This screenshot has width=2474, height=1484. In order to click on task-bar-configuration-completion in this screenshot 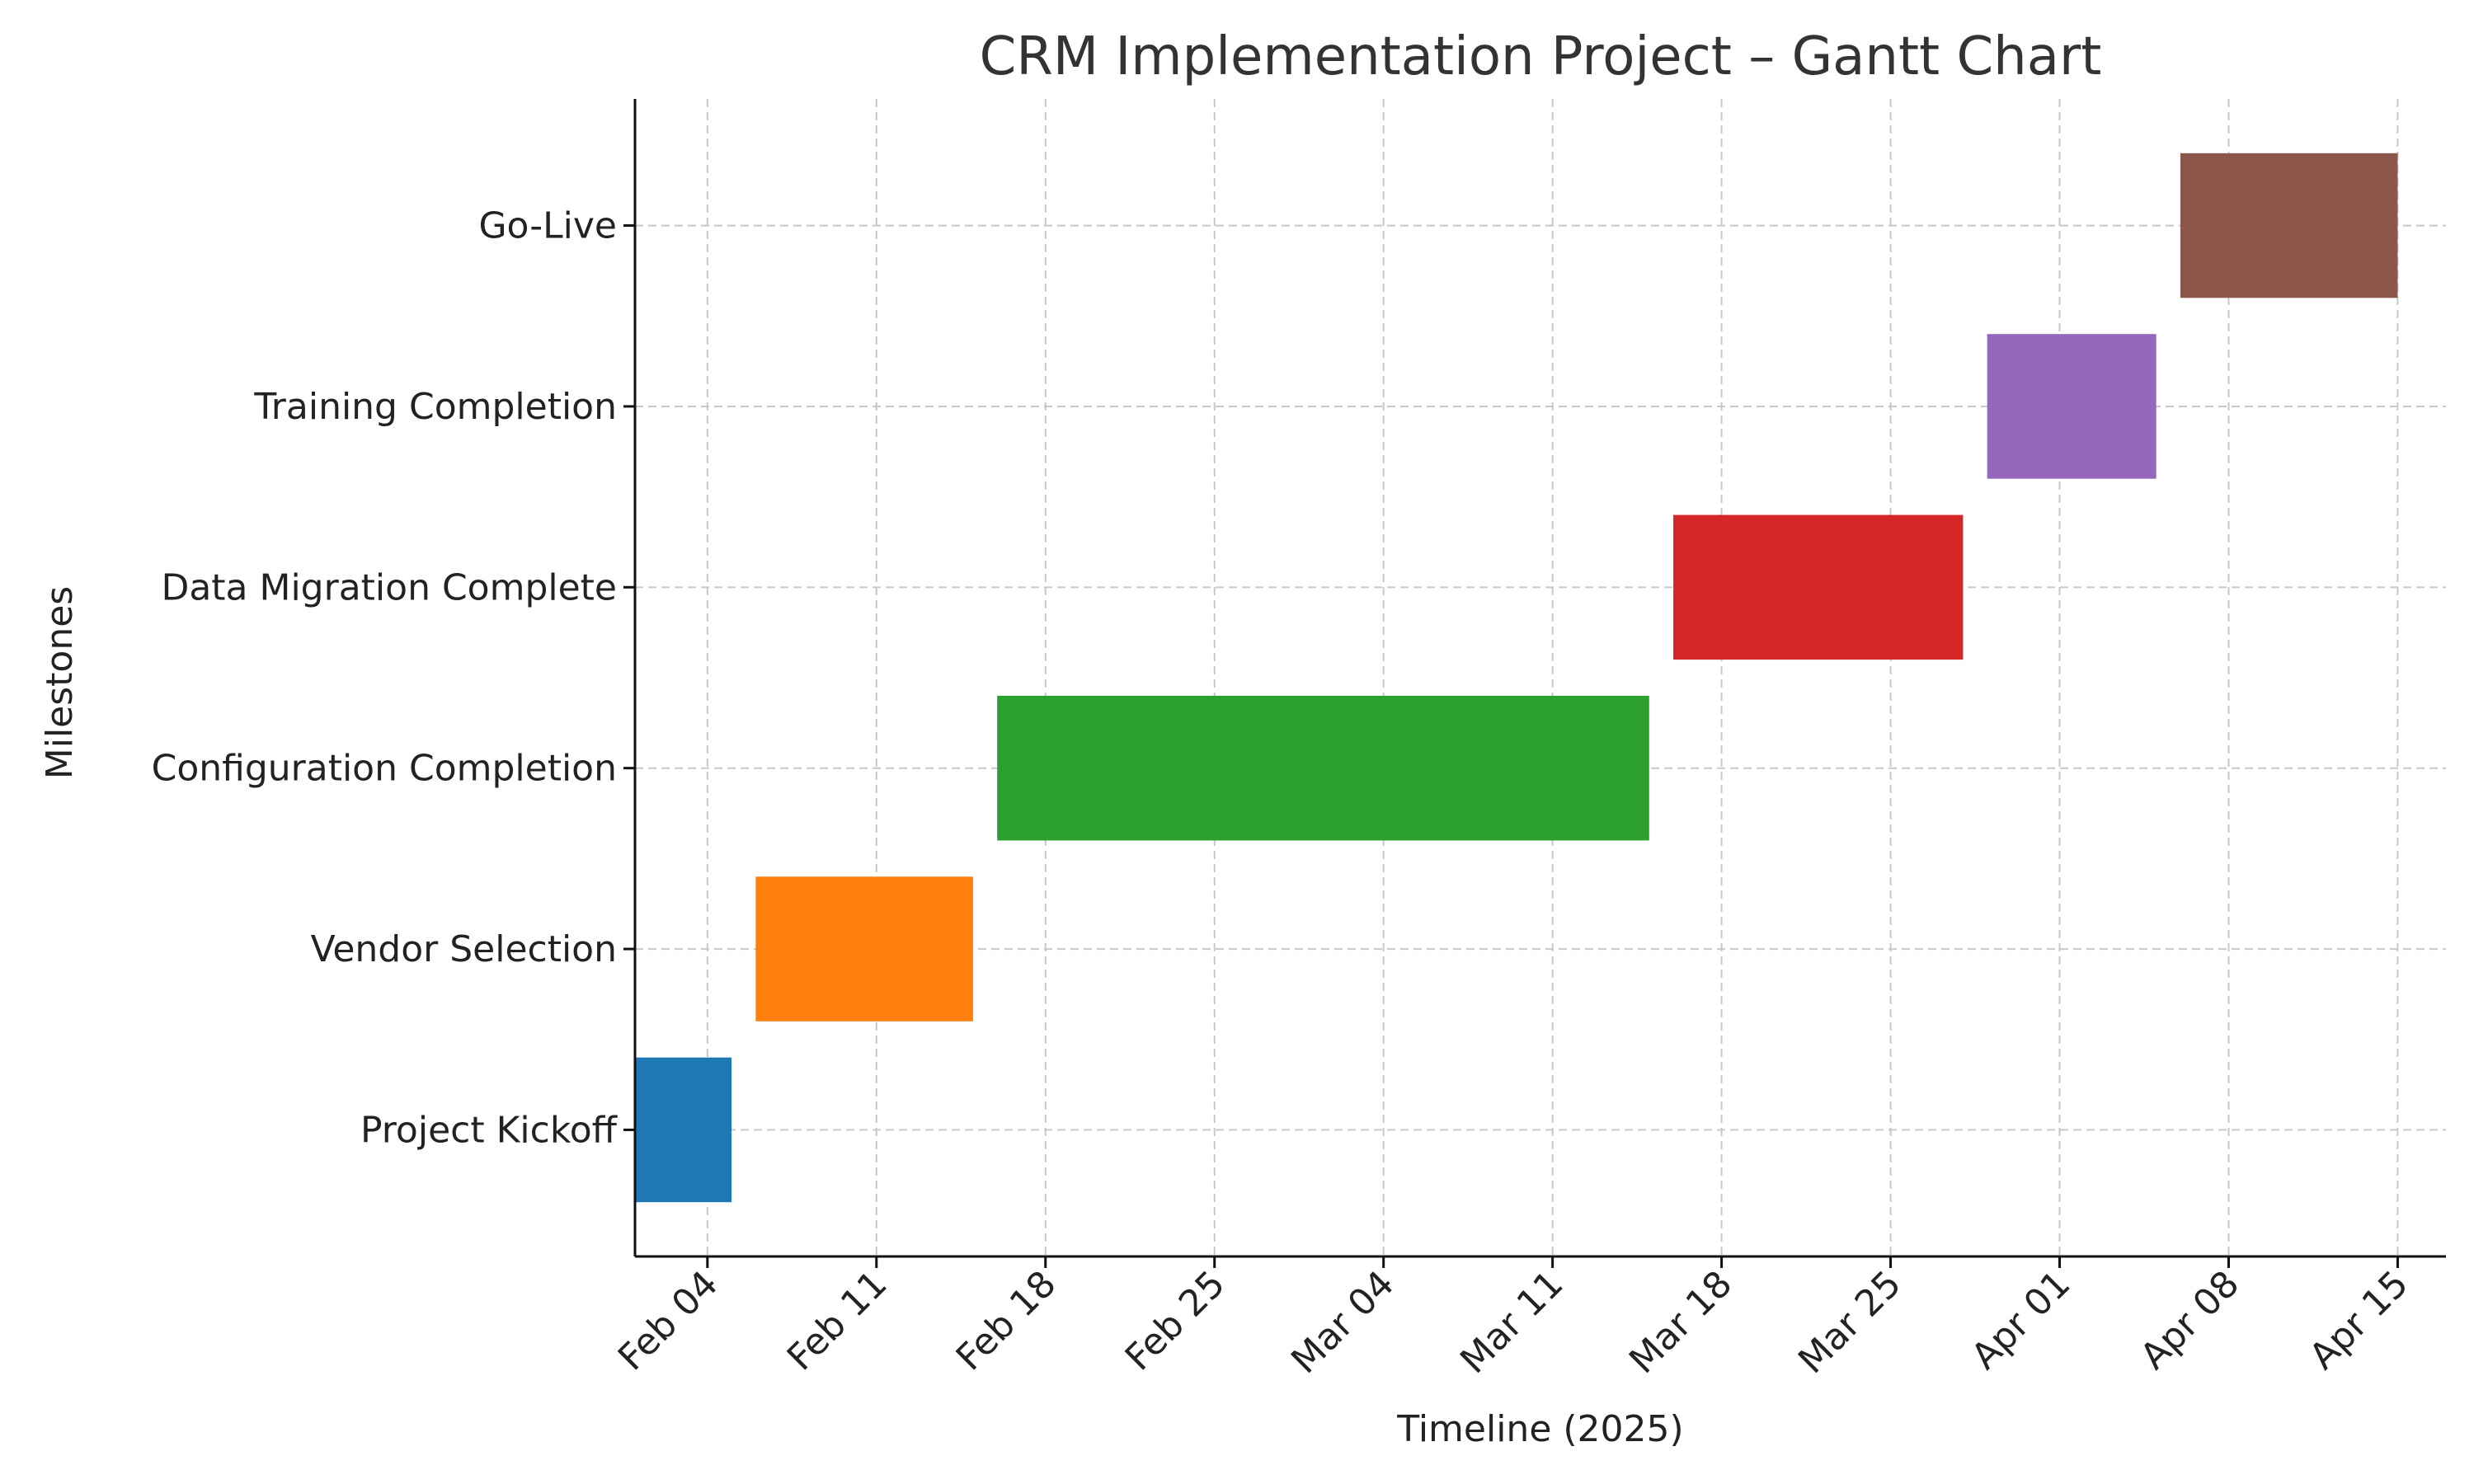, I will do `click(1323, 768)`.